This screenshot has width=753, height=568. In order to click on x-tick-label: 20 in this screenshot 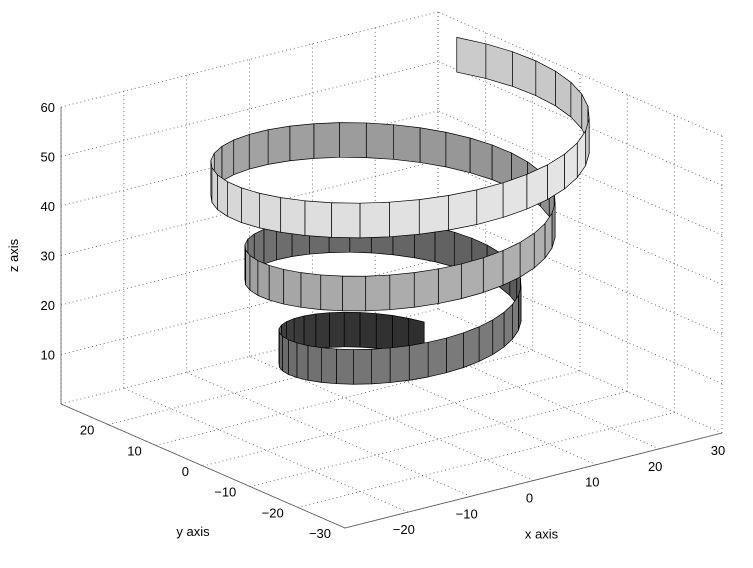, I will do `click(655, 466)`.